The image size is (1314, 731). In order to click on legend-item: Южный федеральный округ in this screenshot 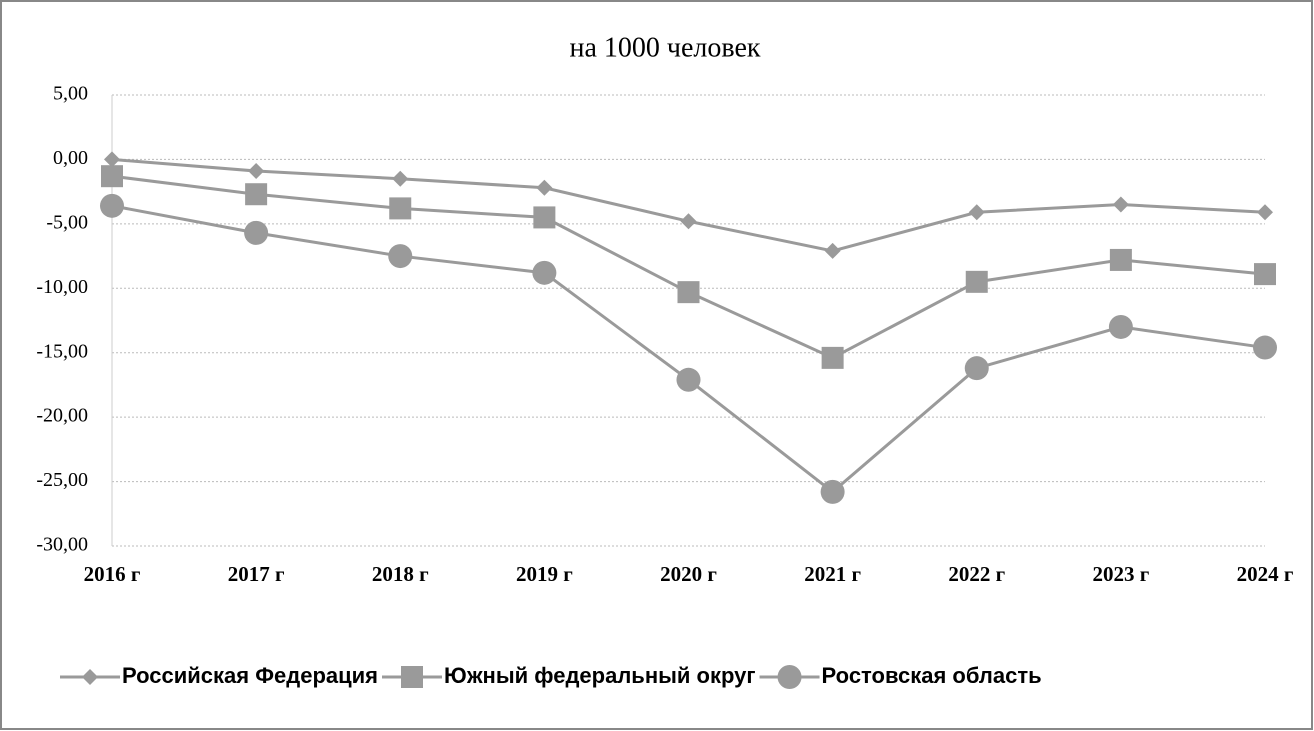, I will do `click(569, 675)`.